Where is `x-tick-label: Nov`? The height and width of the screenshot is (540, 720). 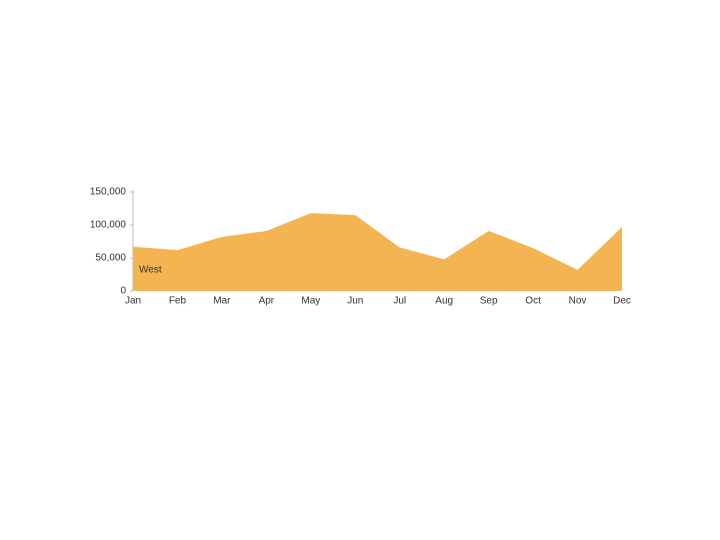 x-tick-label: Nov is located at coordinates (578, 301).